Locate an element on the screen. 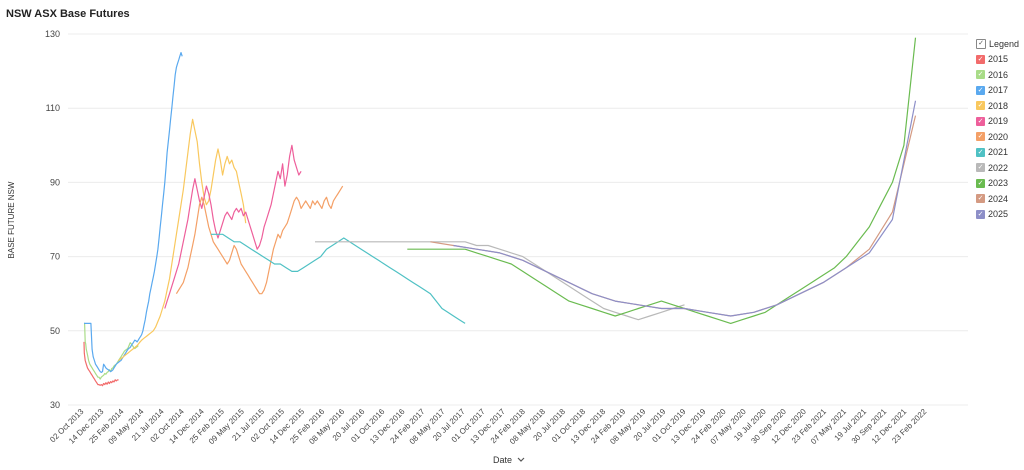  legend-label: 2022 is located at coordinates (998, 167).